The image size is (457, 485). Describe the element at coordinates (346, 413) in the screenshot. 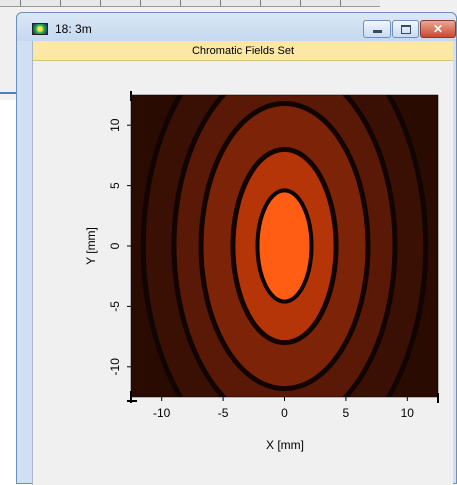

I see `x-tick-label: 5` at that location.